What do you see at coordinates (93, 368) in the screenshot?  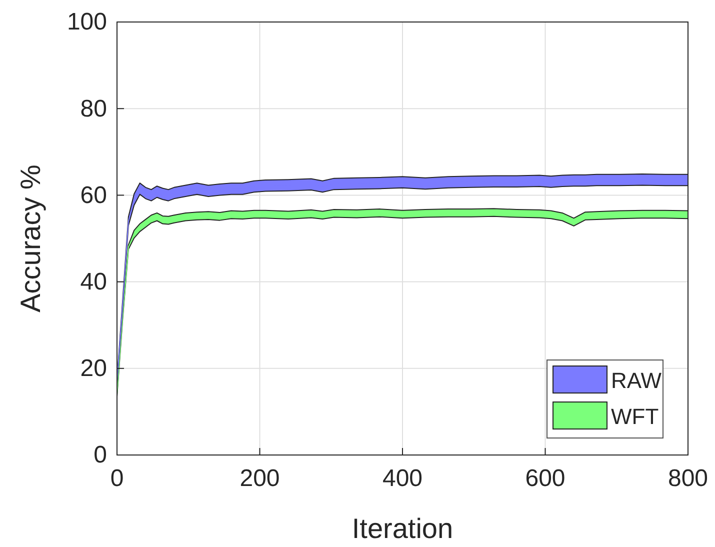 I see `y-tick-label: 20` at bounding box center [93, 368].